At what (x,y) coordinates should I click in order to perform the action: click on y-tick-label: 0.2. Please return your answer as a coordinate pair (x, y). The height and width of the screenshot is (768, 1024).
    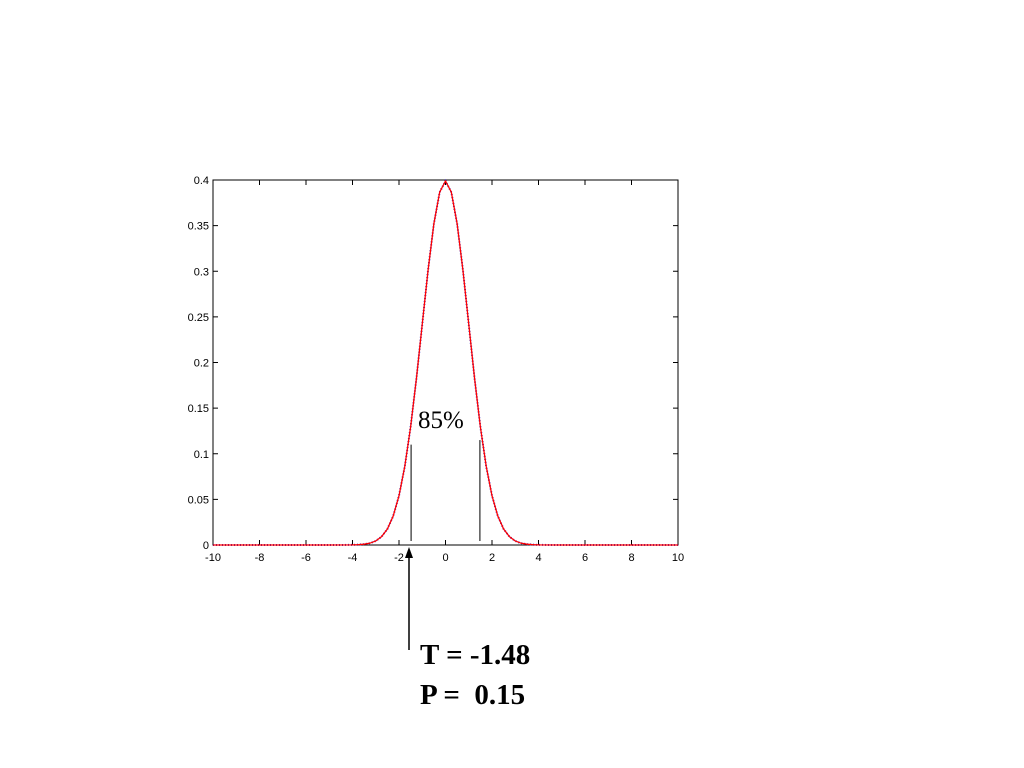
    Looking at the image, I should click on (201, 364).